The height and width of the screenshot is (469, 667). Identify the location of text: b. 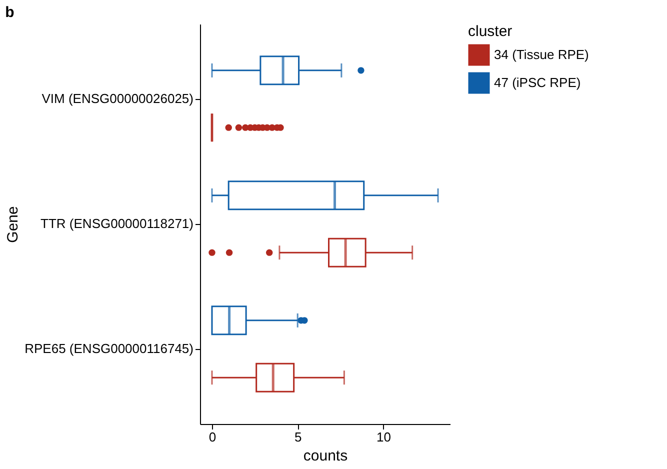
(9, 12).